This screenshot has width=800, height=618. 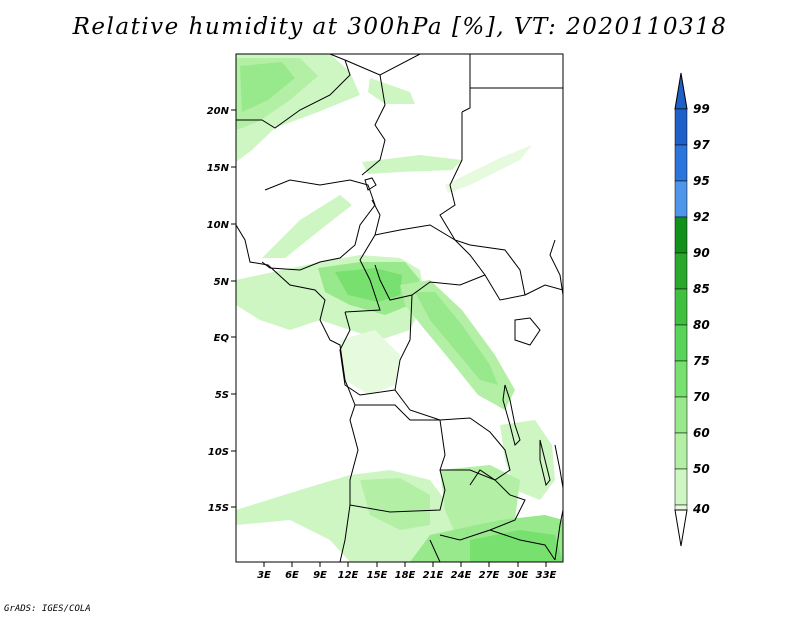 What do you see at coordinates (425, 83) in the screenshot?
I see `boundary-libya-chad` at bounding box center [425, 83].